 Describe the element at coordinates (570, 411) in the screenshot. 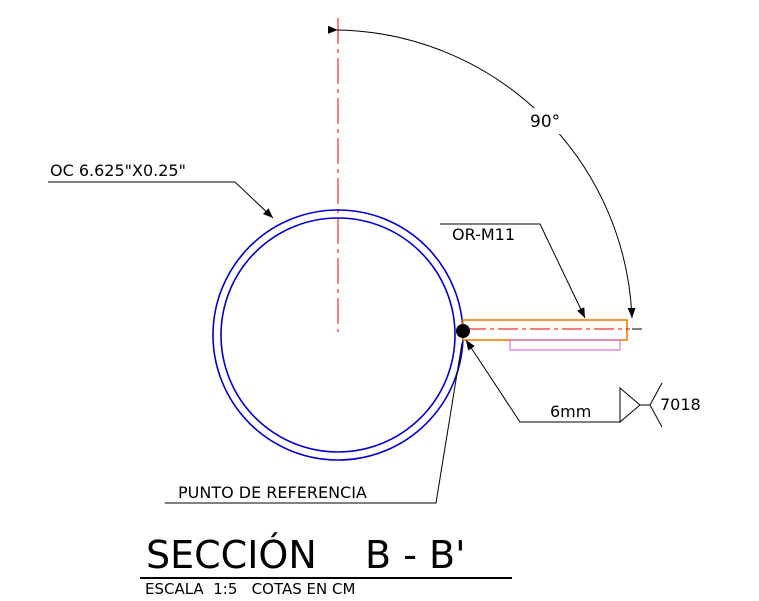

I see `weld-size: 6mm` at that location.